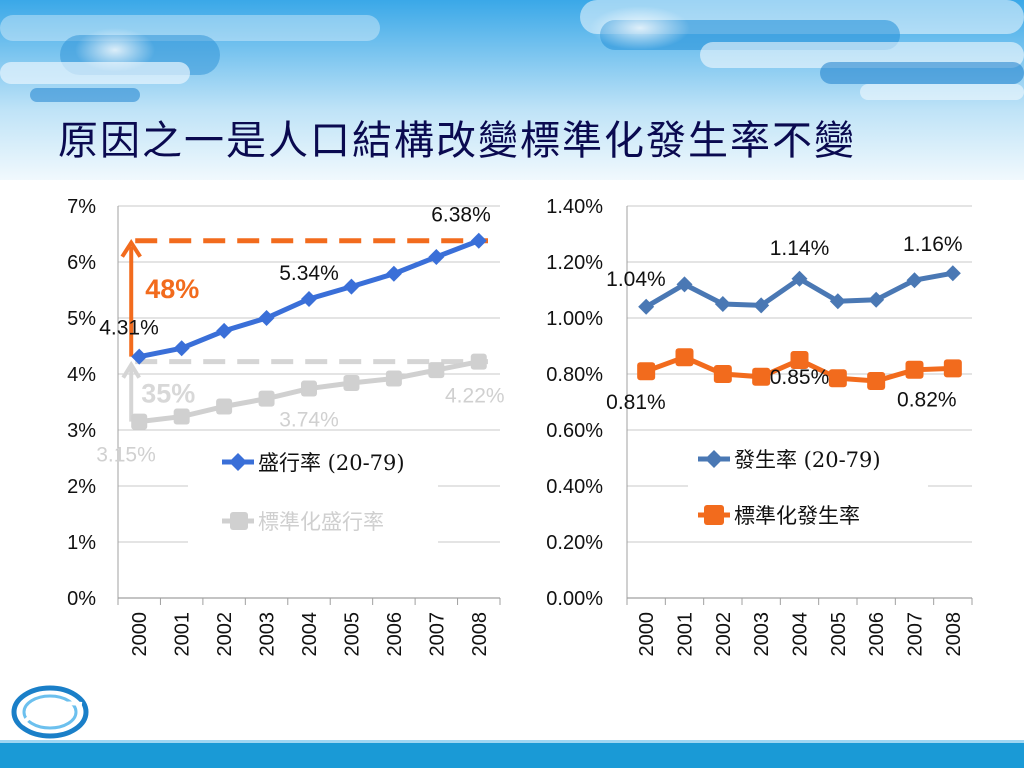 Image resolution: width=1024 pixels, height=768 pixels. I want to click on y-tick-label: 6%, so click(81, 263).